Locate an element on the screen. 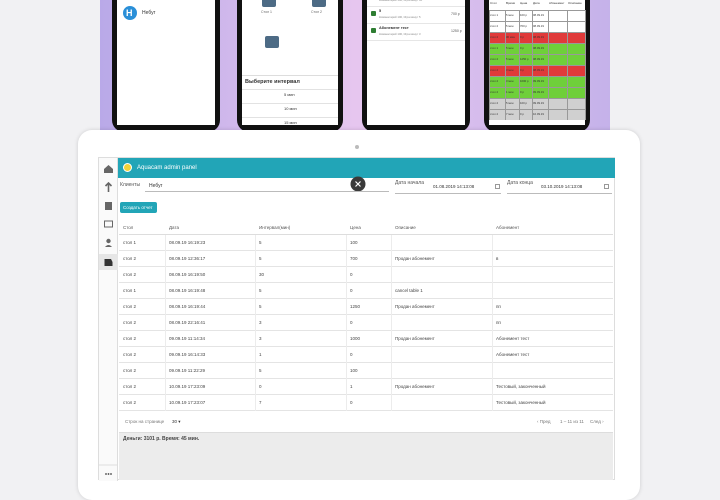  table-header is located at coordinates (366, 228).